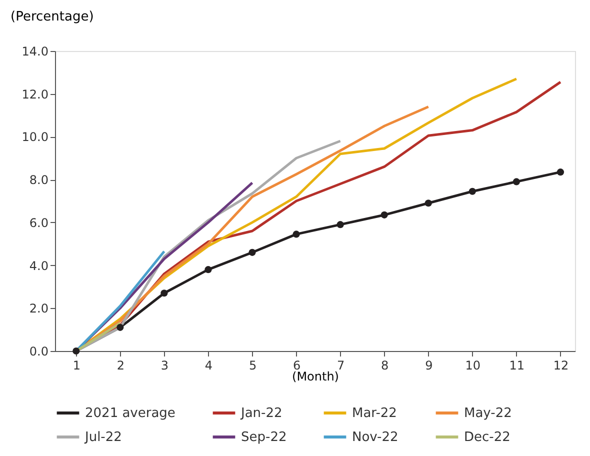  What do you see at coordinates (120, 365) in the screenshot?
I see `x-tick-label: 2` at bounding box center [120, 365].